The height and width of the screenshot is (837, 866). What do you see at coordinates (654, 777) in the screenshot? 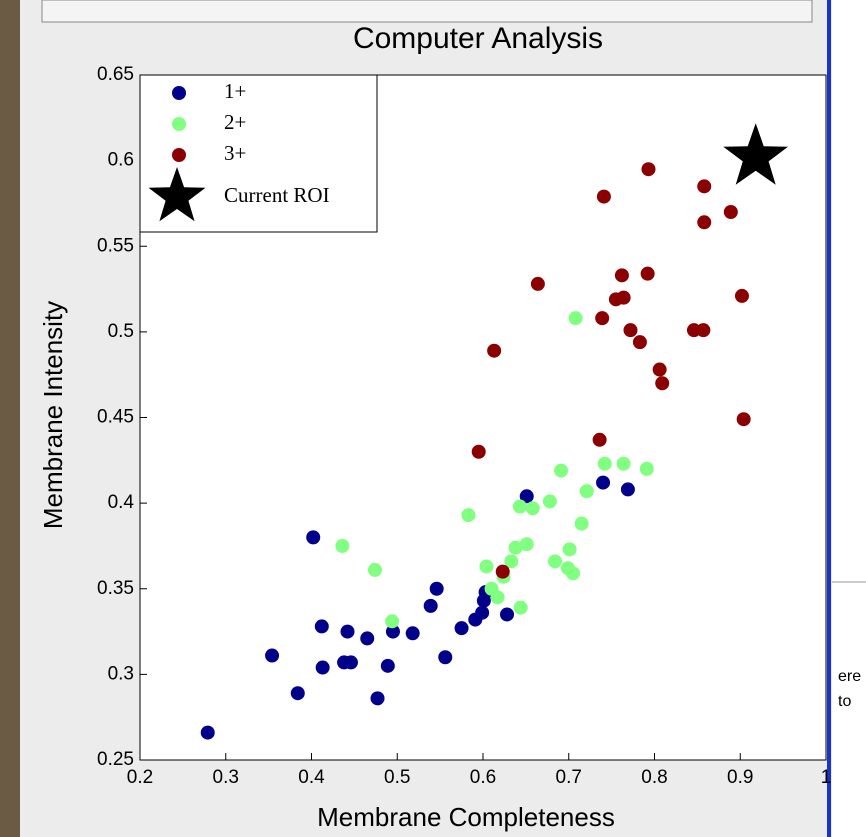
I see `x-tick-label: 0.8` at bounding box center [654, 777].